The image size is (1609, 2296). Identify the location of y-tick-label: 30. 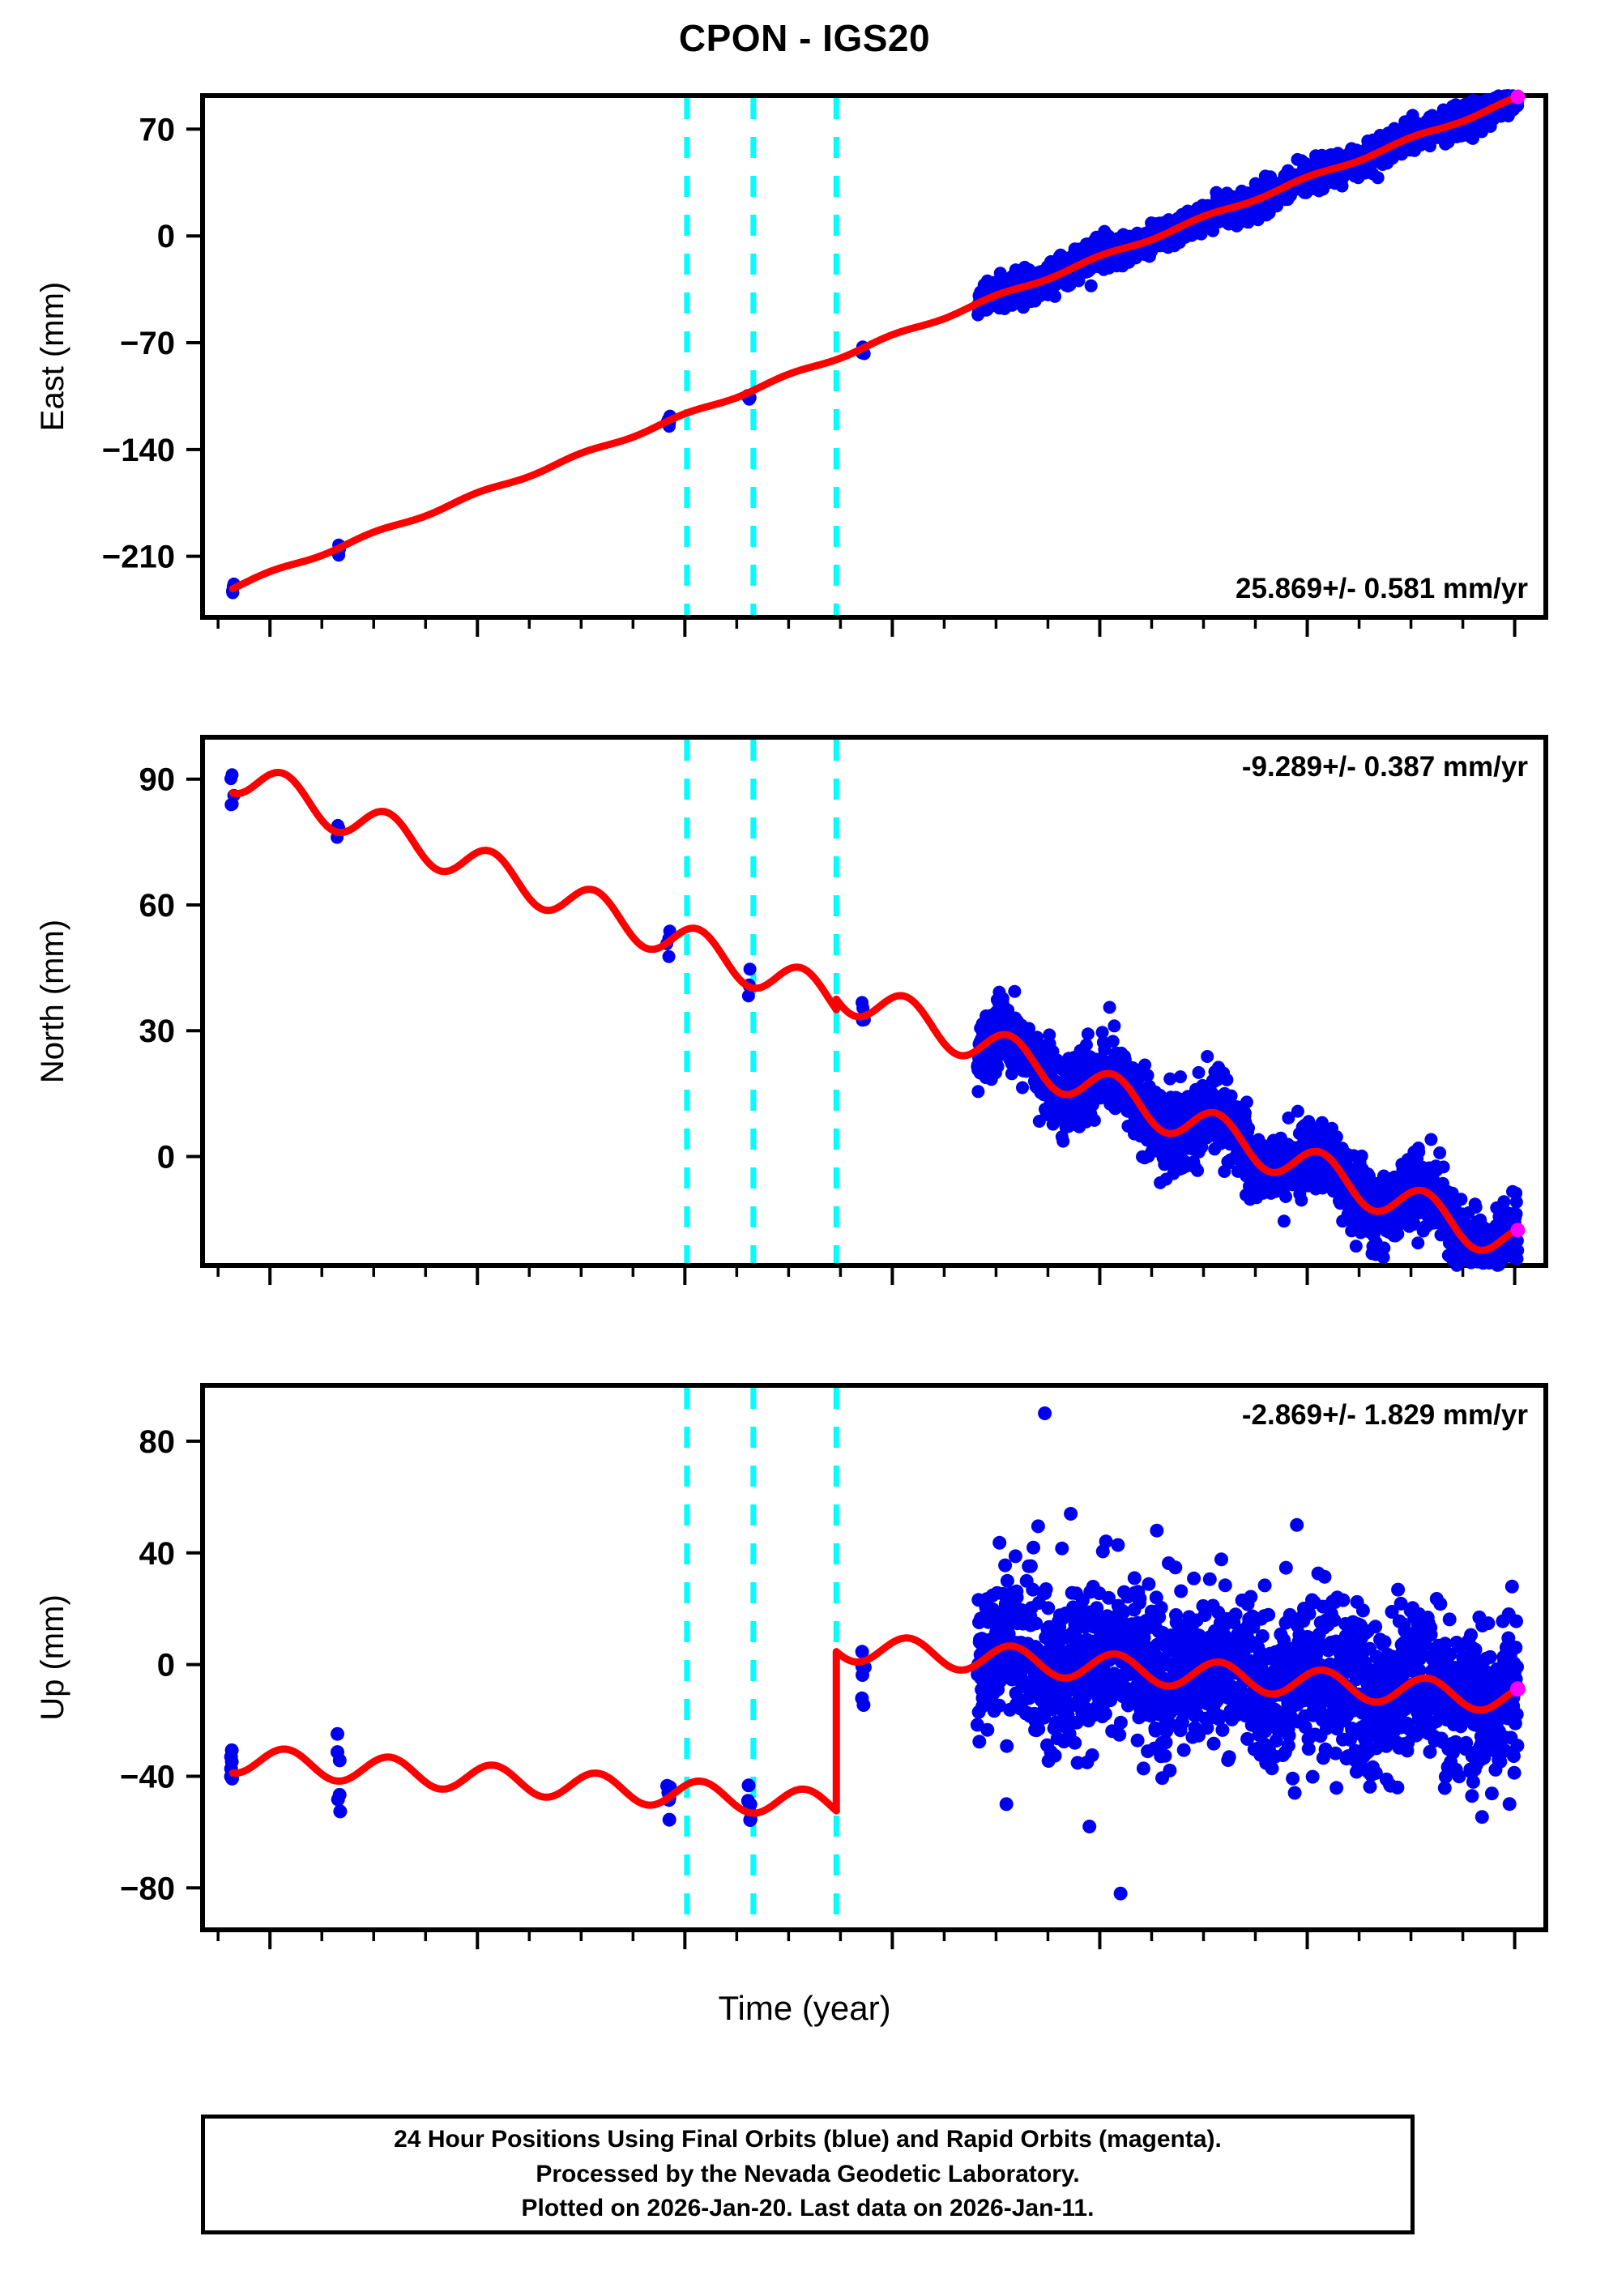
(157, 1031).